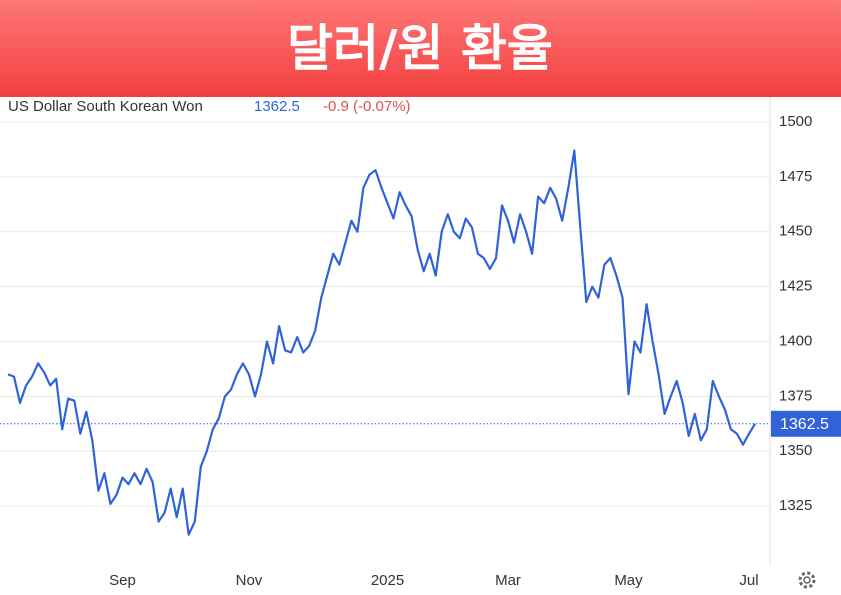  What do you see at coordinates (807, 580) in the screenshot?
I see `settings-icon` at bounding box center [807, 580].